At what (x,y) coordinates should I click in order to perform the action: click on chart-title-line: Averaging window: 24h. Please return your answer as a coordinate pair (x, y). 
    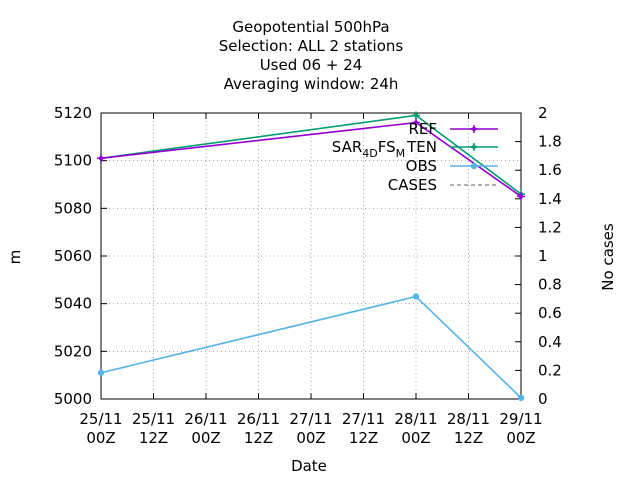
    Looking at the image, I should click on (311, 84).